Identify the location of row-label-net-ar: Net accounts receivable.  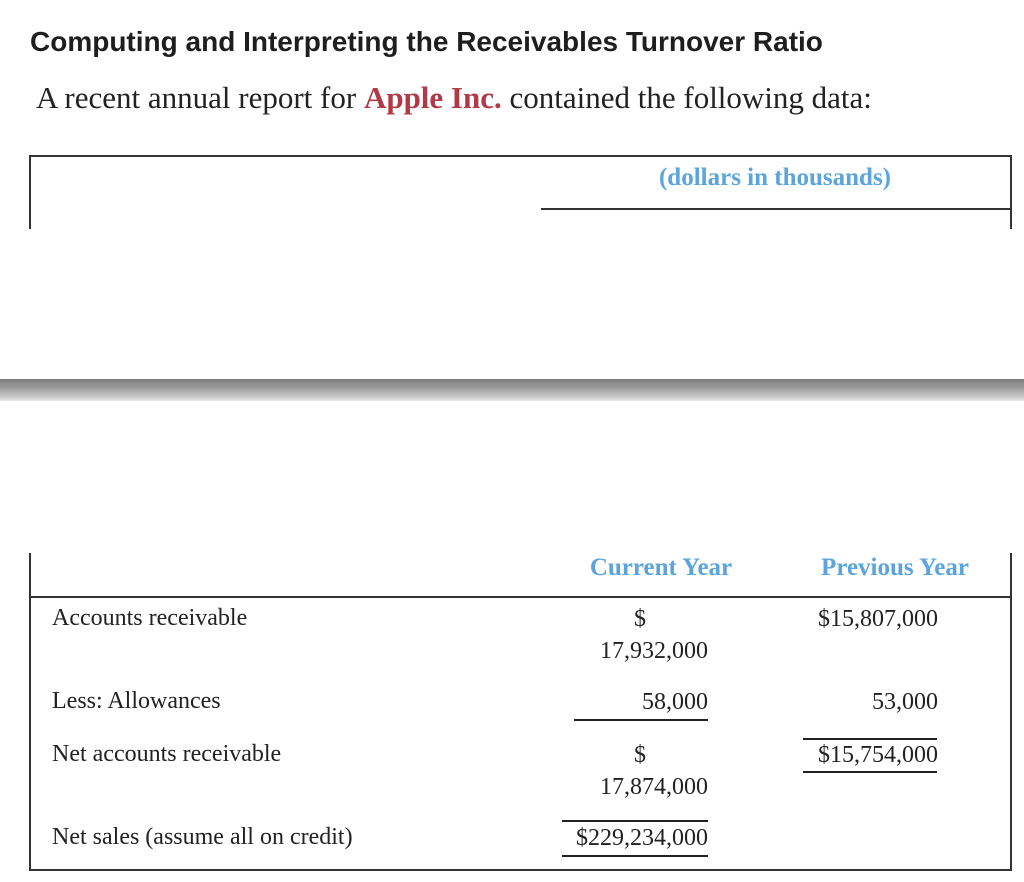
(167, 754).